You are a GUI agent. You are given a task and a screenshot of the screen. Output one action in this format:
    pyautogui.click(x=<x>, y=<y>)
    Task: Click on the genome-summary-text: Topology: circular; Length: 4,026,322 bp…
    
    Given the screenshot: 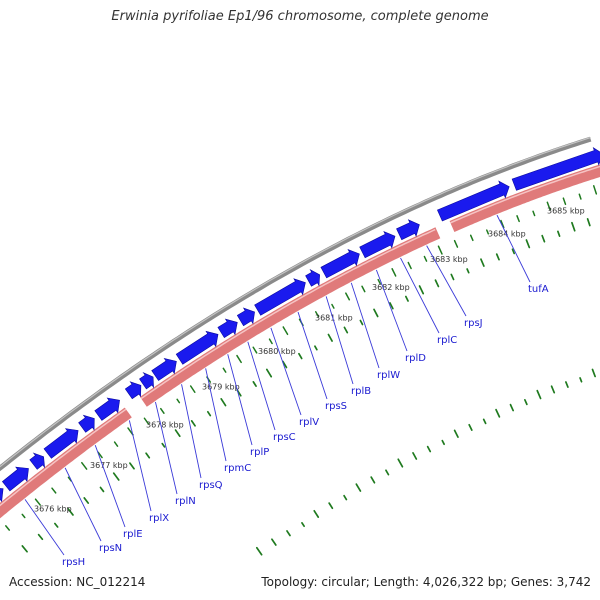 What is the action you would take?
    pyautogui.click(x=426, y=582)
    